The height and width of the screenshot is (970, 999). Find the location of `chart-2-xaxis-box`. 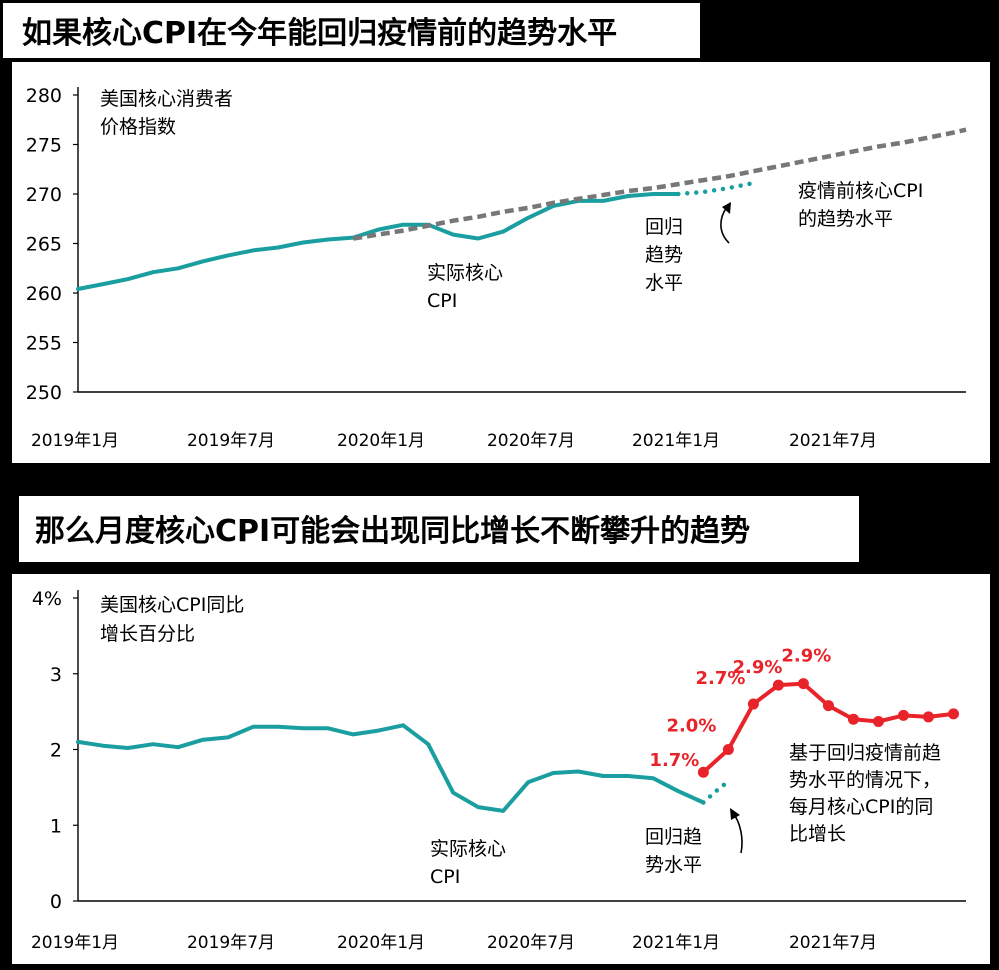

chart-2-xaxis-box is located at coordinates (501, 944).